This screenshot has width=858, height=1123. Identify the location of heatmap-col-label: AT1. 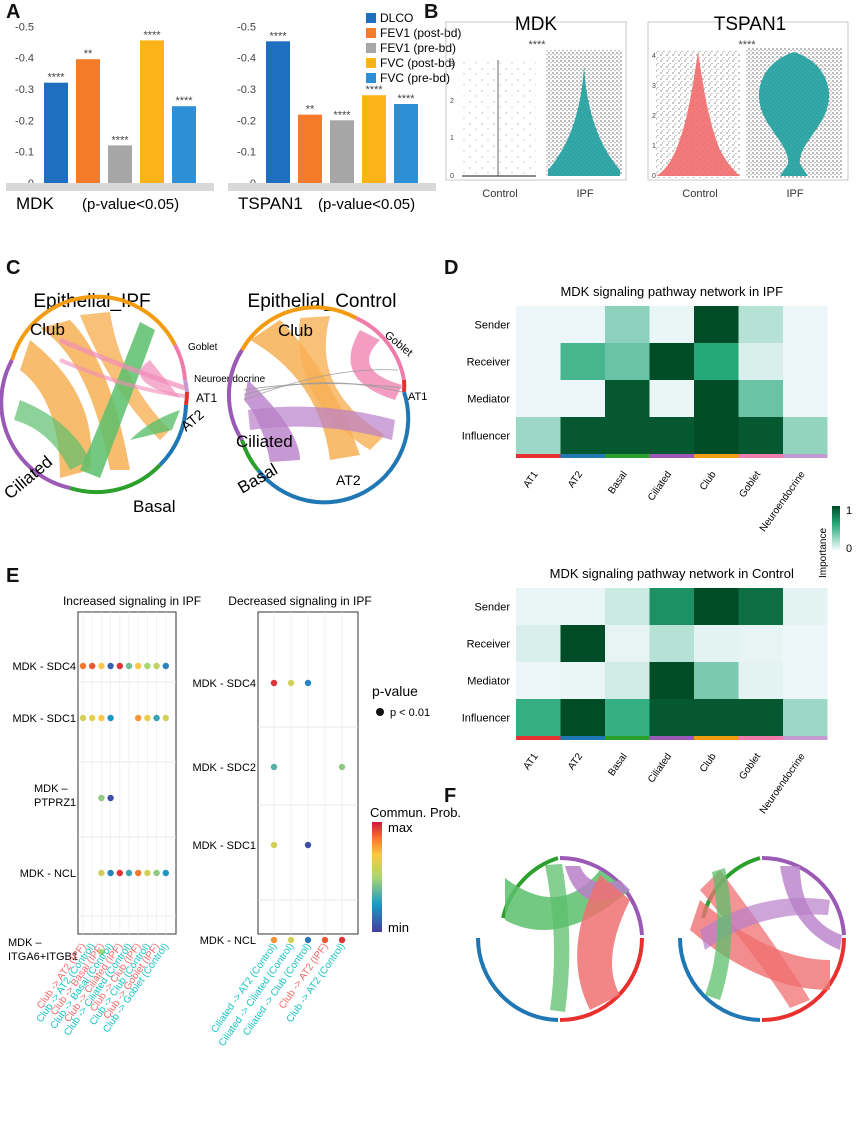
(531, 479).